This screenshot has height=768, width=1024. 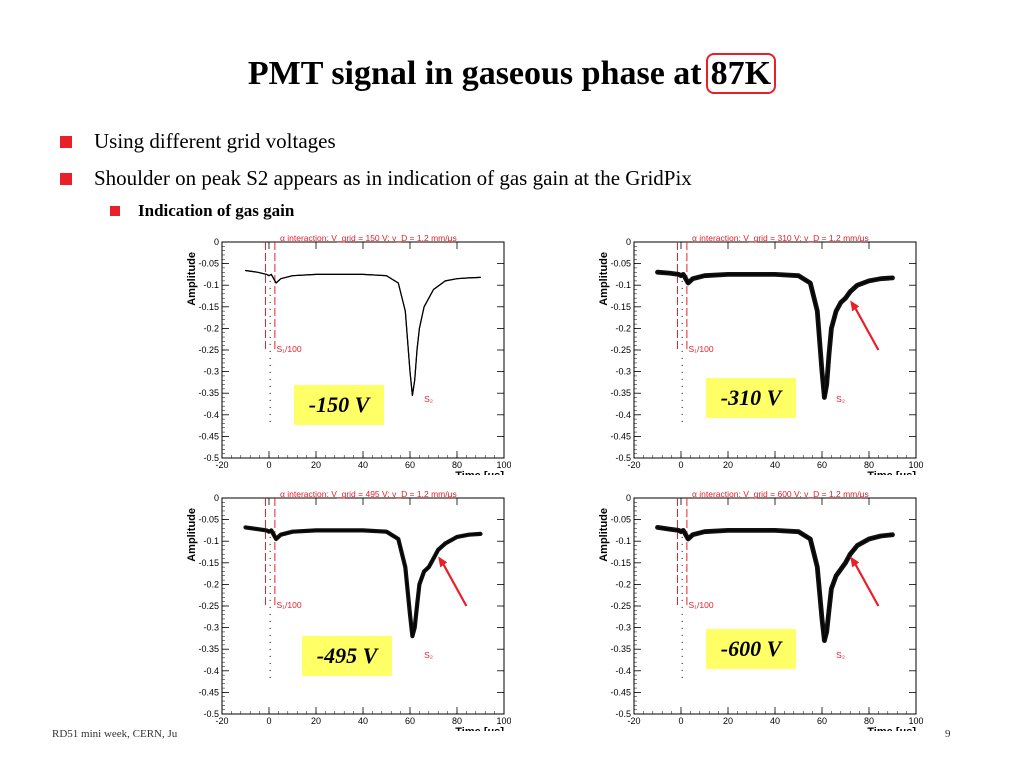 What do you see at coordinates (363, 606) in the screenshot?
I see `plot-frame` at bounding box center [363, 606].